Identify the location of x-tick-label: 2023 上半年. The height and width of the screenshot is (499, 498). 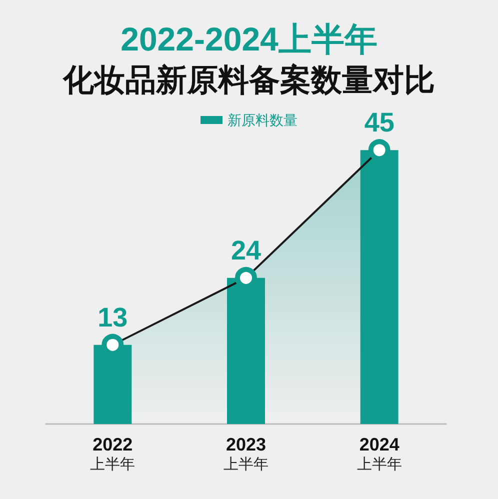
(246, 453).